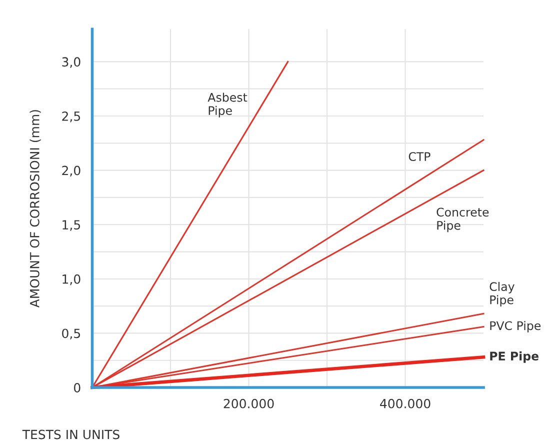  Describe the element at coordinates (71, 116) in the screenshot. I see `y-tick-label: 2,5` at that location.